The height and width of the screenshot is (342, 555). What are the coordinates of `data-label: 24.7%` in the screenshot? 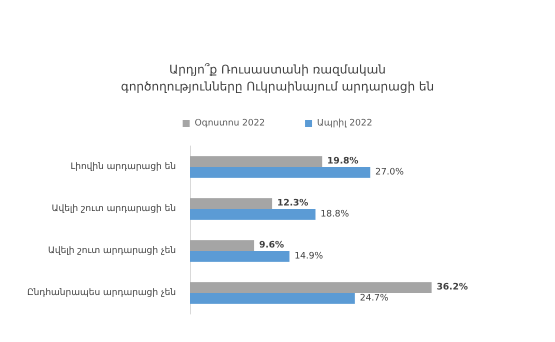 It's located at (374, 298).